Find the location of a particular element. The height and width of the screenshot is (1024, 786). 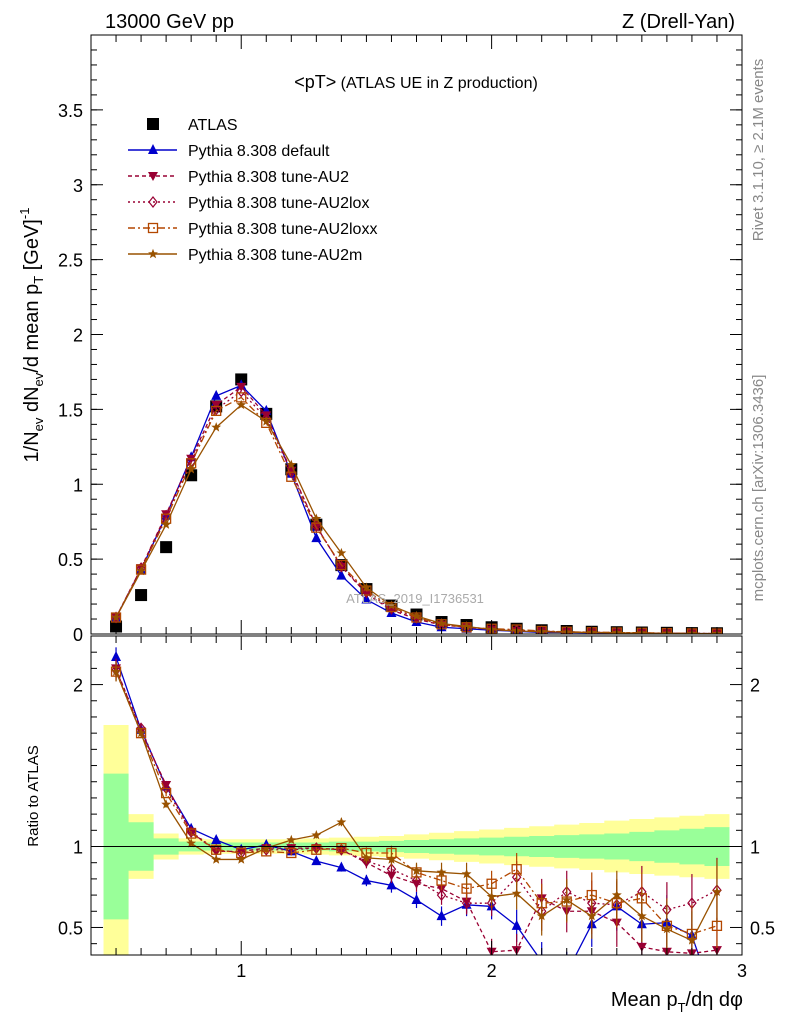

legend-entry: Pythia 8.308 tune-AU2m is located at coordinates (245, 255).